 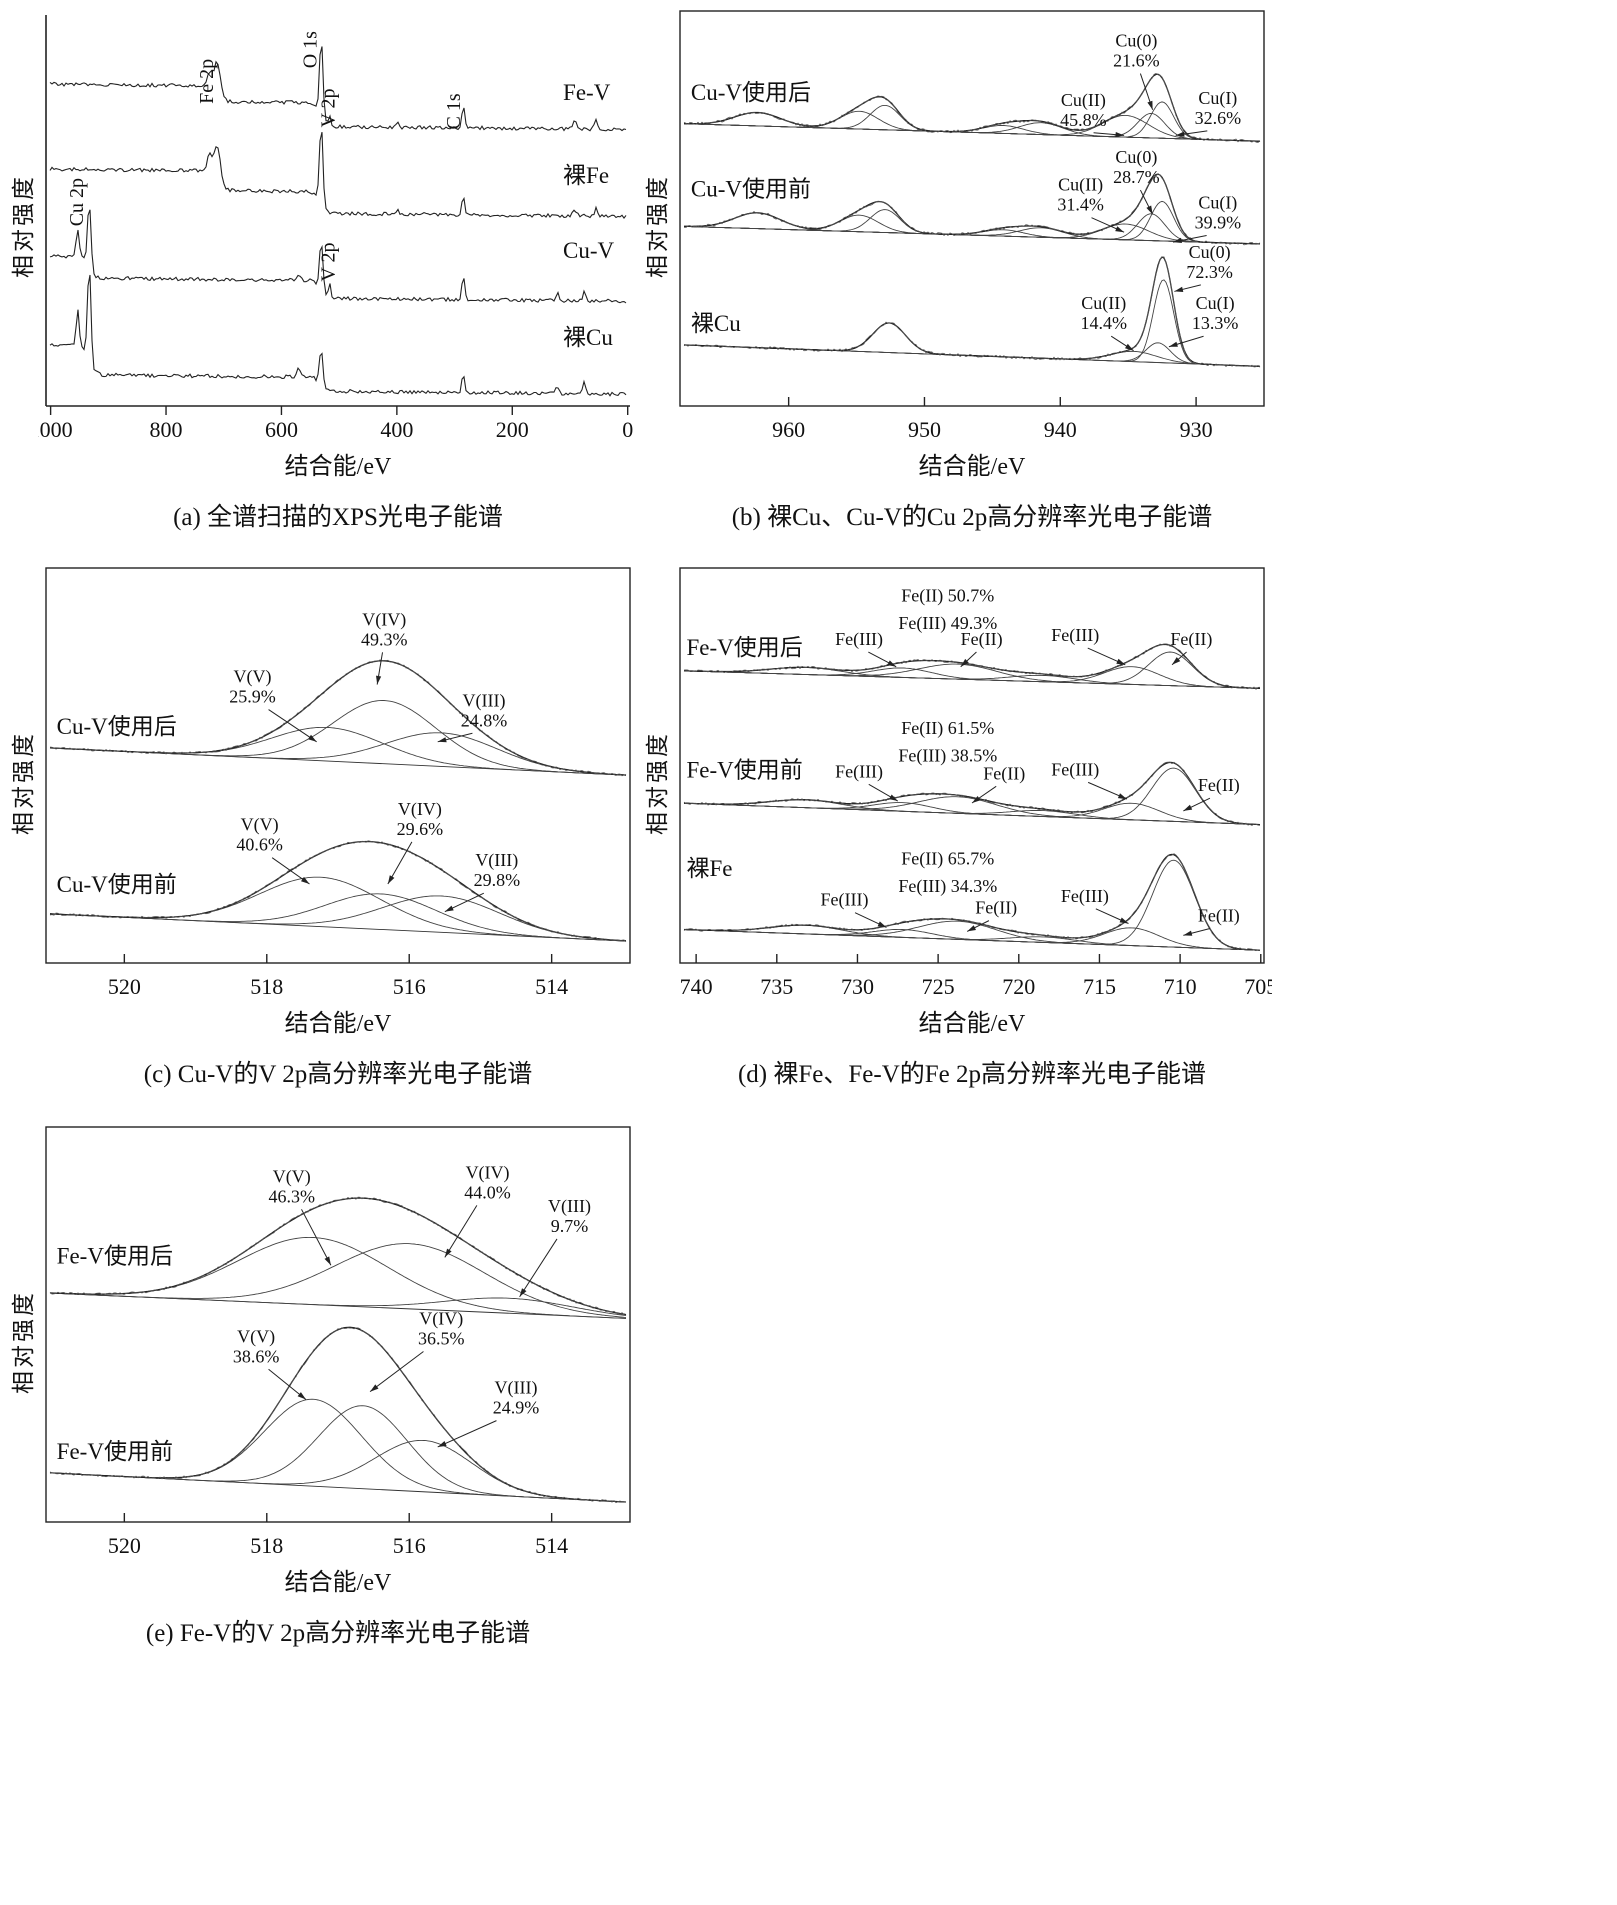 I want to click on annotation-text: Fe(II) 65.7%, so click(x=947, y=858).